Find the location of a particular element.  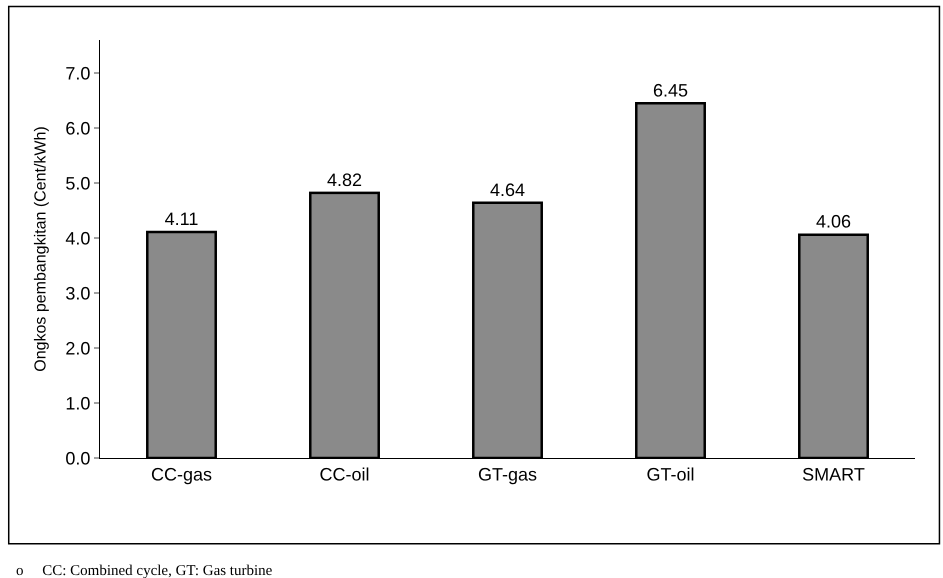

text: o CC: Combined cycle, GT: Gas turbine is located at coordinates (144, 570).